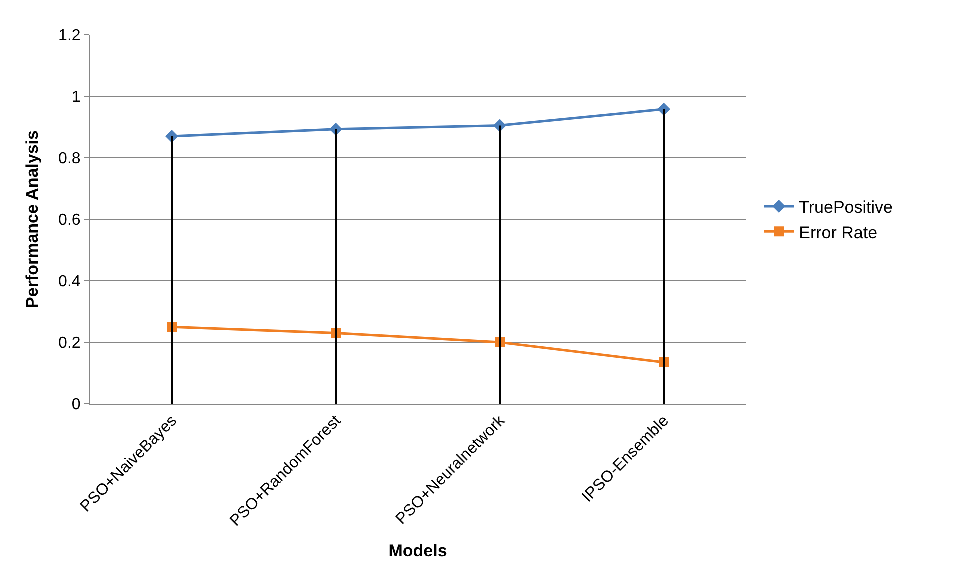 The width and height of the screenshot is (976, 569). I want to click on y-tick-label: 0.4, so click(69, 282).